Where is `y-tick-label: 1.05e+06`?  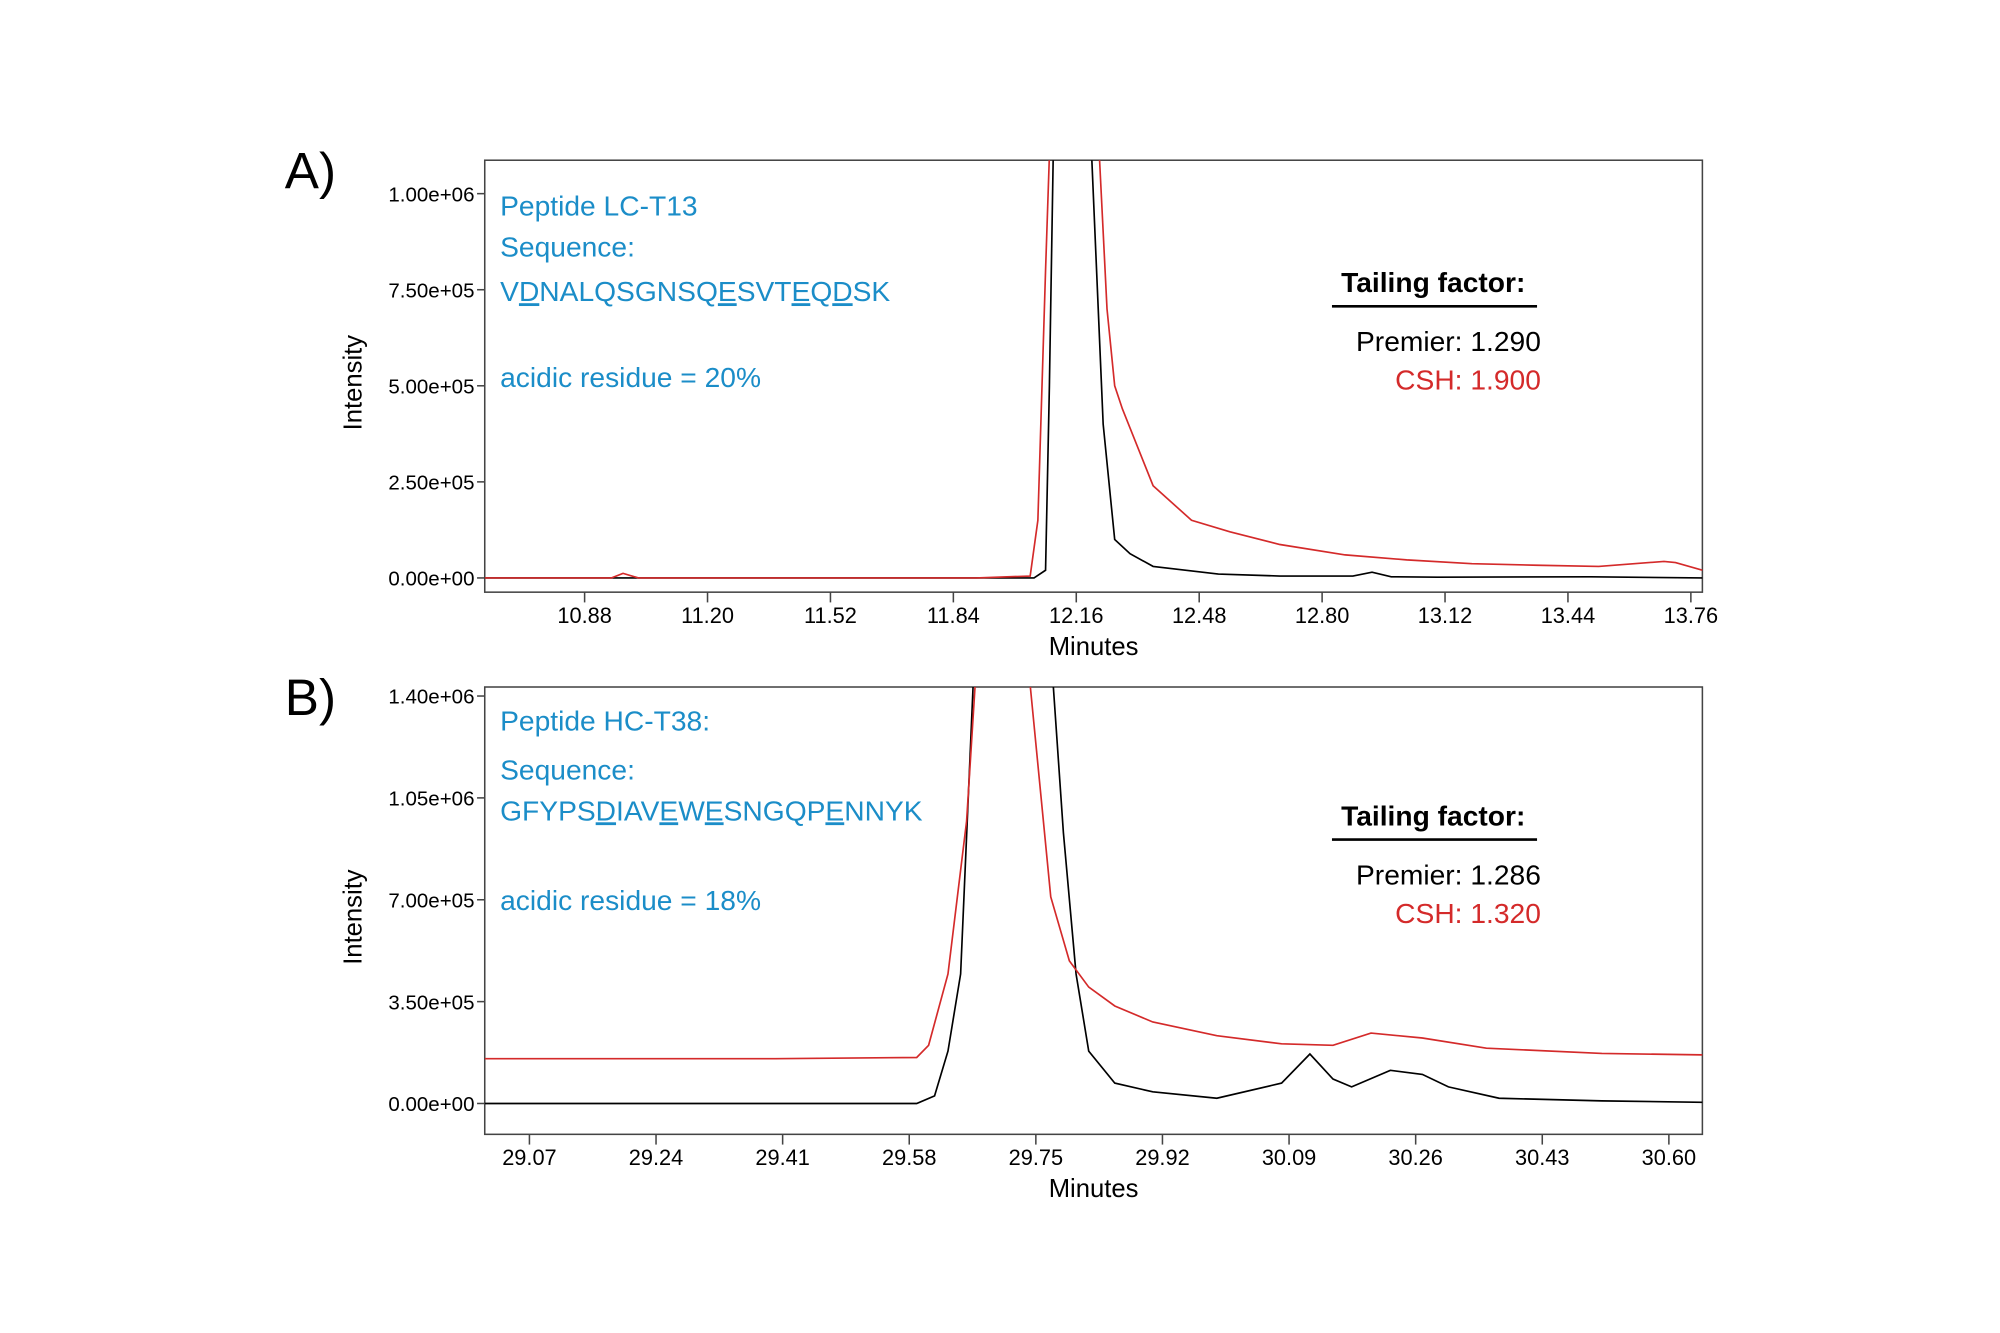 y-tick-label: 1.05e+06 is located at coordinates (431, 799).